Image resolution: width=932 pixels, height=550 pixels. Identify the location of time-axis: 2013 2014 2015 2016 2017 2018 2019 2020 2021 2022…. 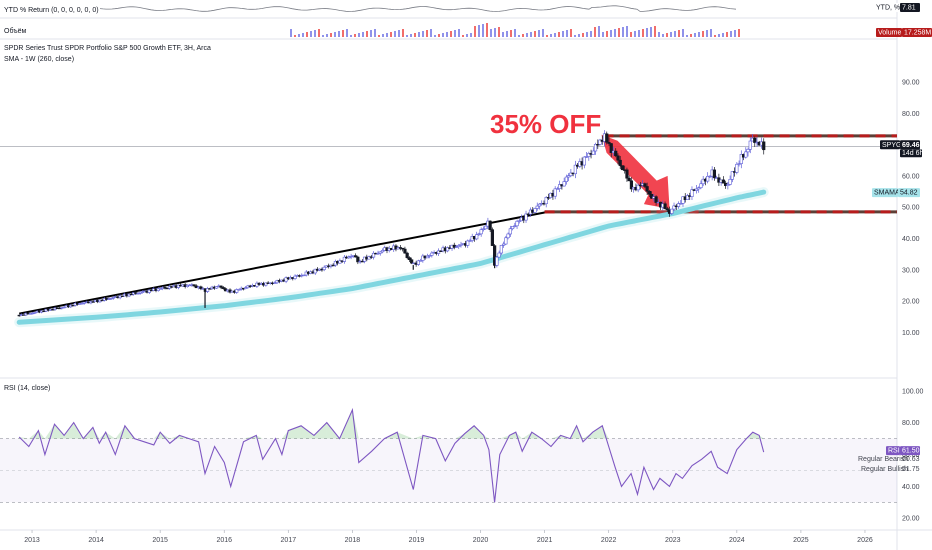
(448, 537).